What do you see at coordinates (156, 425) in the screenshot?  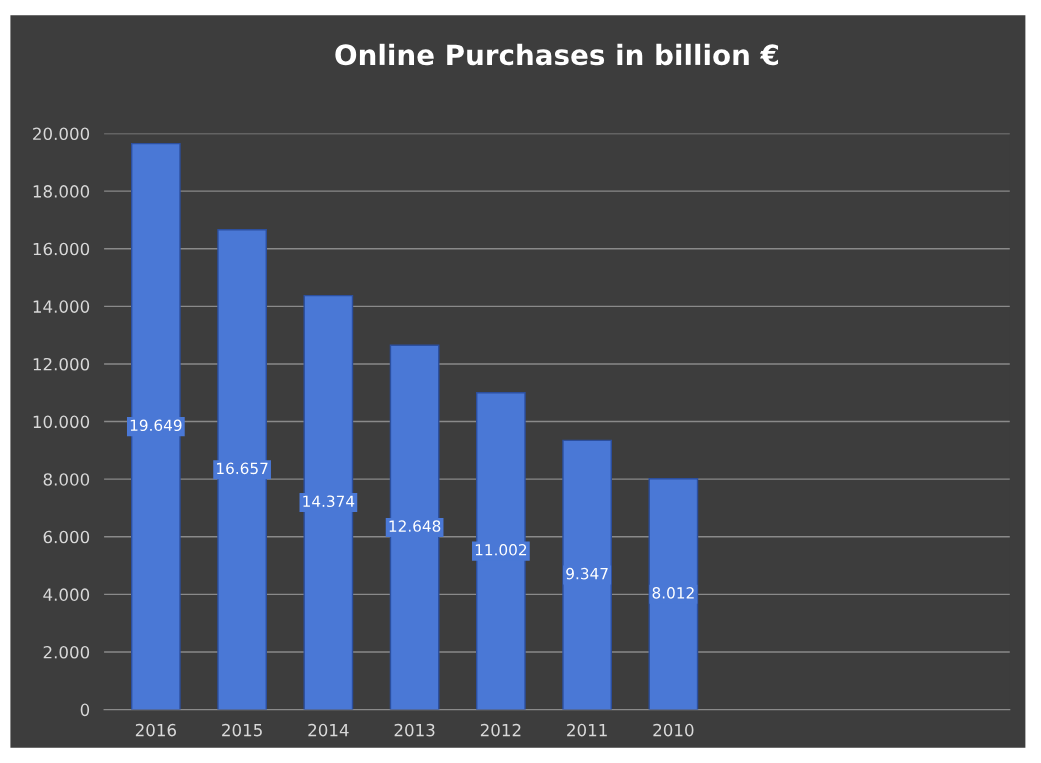 I see `data-label: 19.649` at bounding box center [156, 425].